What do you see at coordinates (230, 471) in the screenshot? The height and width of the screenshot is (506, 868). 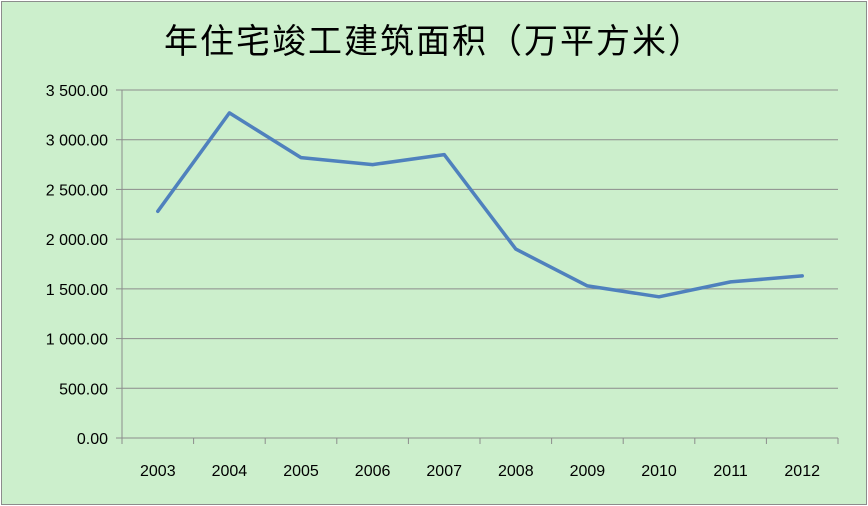 I see `x-tick-label: 2004` at bounding box center [230, 471].